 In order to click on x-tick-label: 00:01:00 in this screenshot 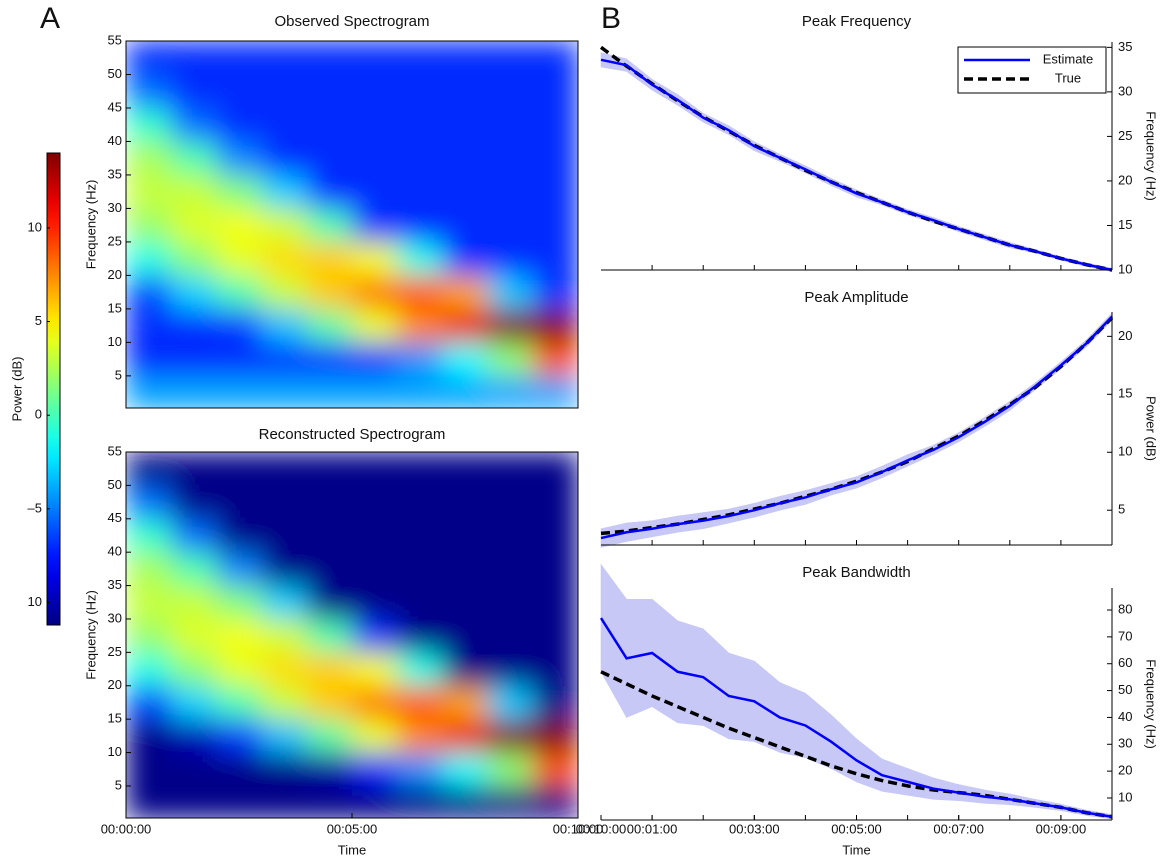, I will do `click(652, 828)`.